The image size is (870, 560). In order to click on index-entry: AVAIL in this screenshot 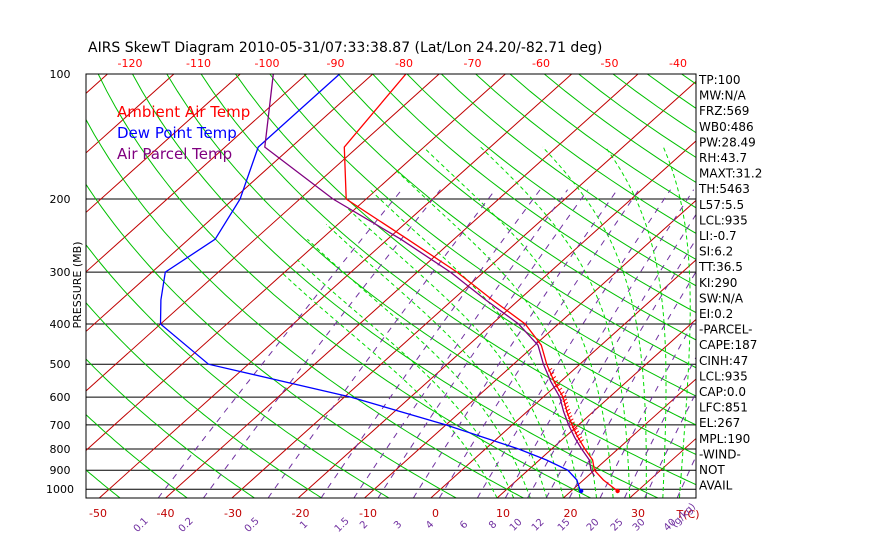, I will do `click(716, 486)`.